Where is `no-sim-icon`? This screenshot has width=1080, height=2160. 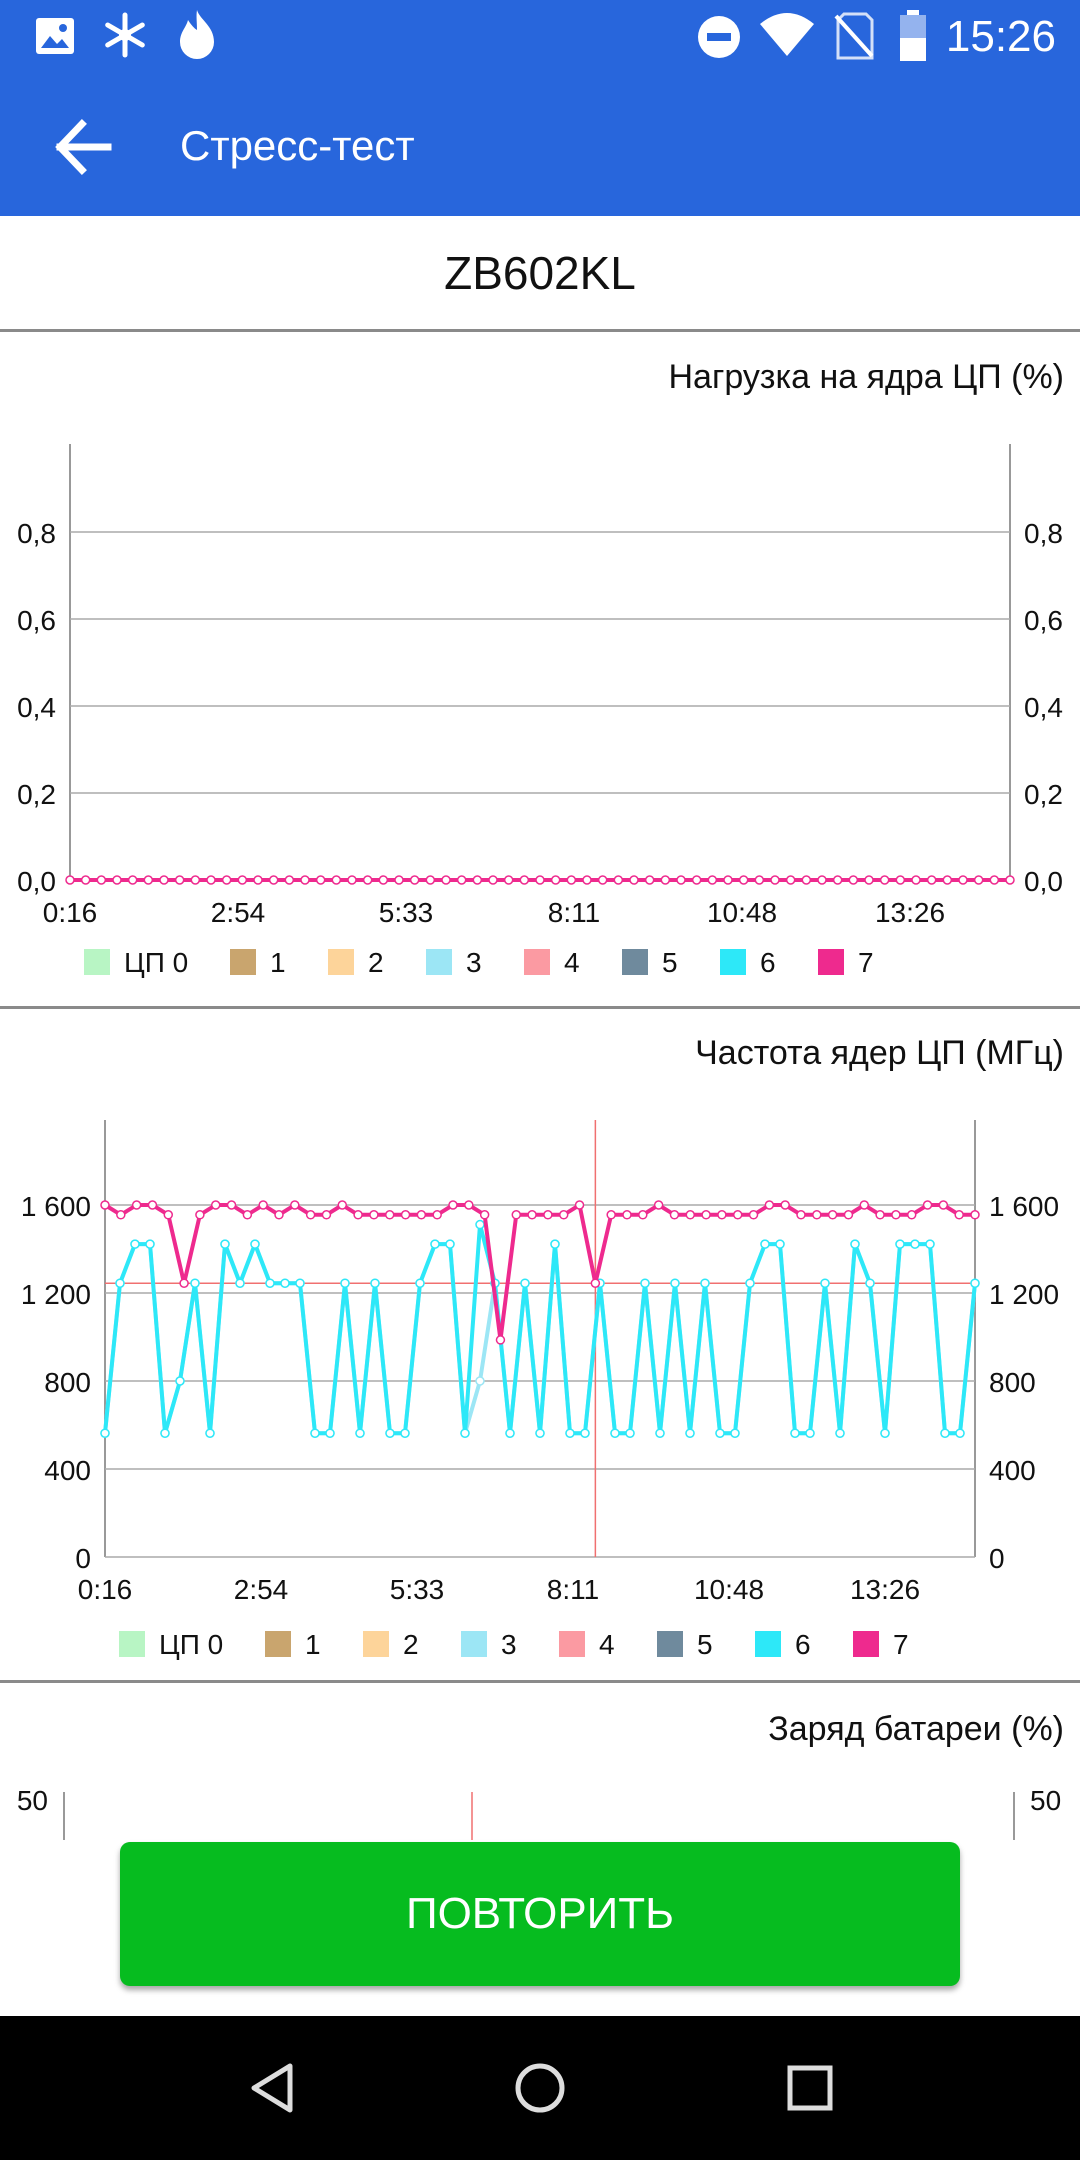 no-sim-icon is located at coordinates (854, 36).